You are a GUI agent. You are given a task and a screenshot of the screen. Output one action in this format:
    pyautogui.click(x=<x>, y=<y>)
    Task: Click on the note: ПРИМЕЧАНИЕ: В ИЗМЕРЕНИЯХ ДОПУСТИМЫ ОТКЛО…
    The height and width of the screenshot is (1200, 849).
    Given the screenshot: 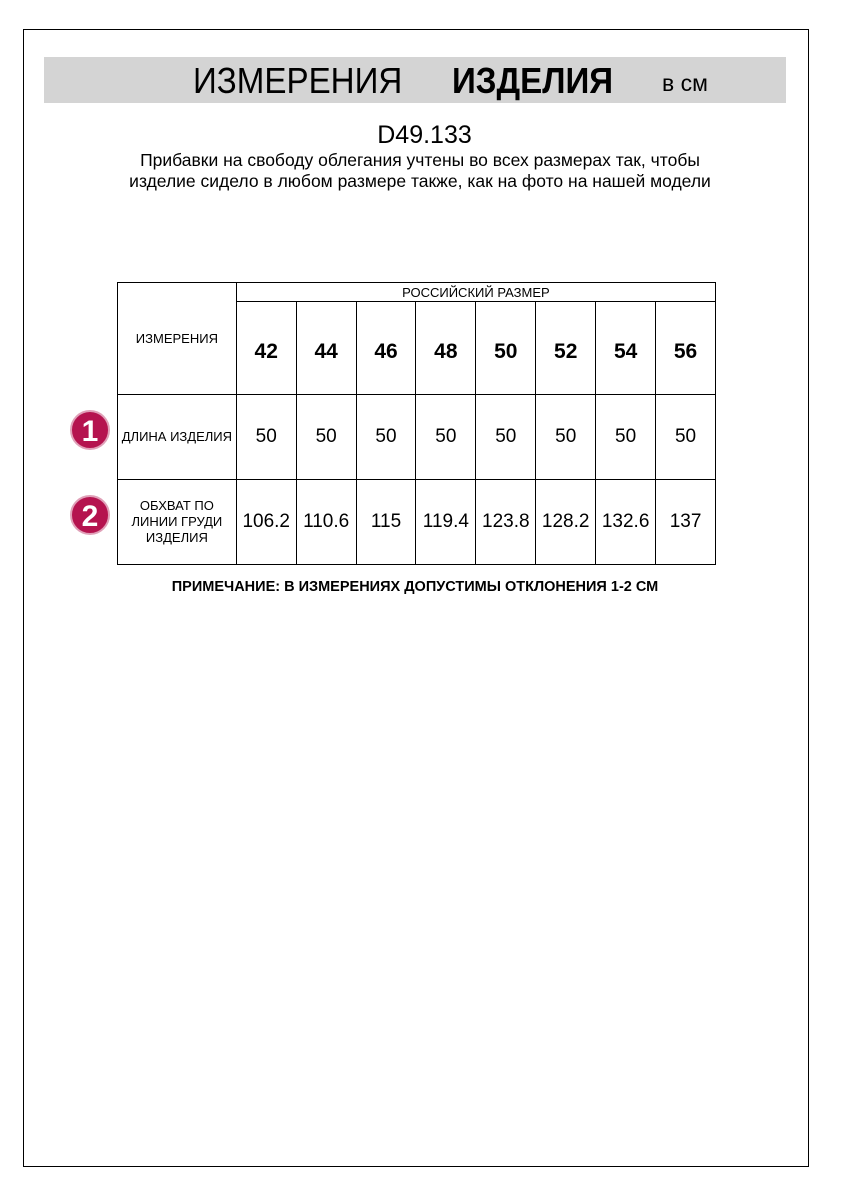 What is the action you would take?
    pyautogui.click(x=415, y=587)
    